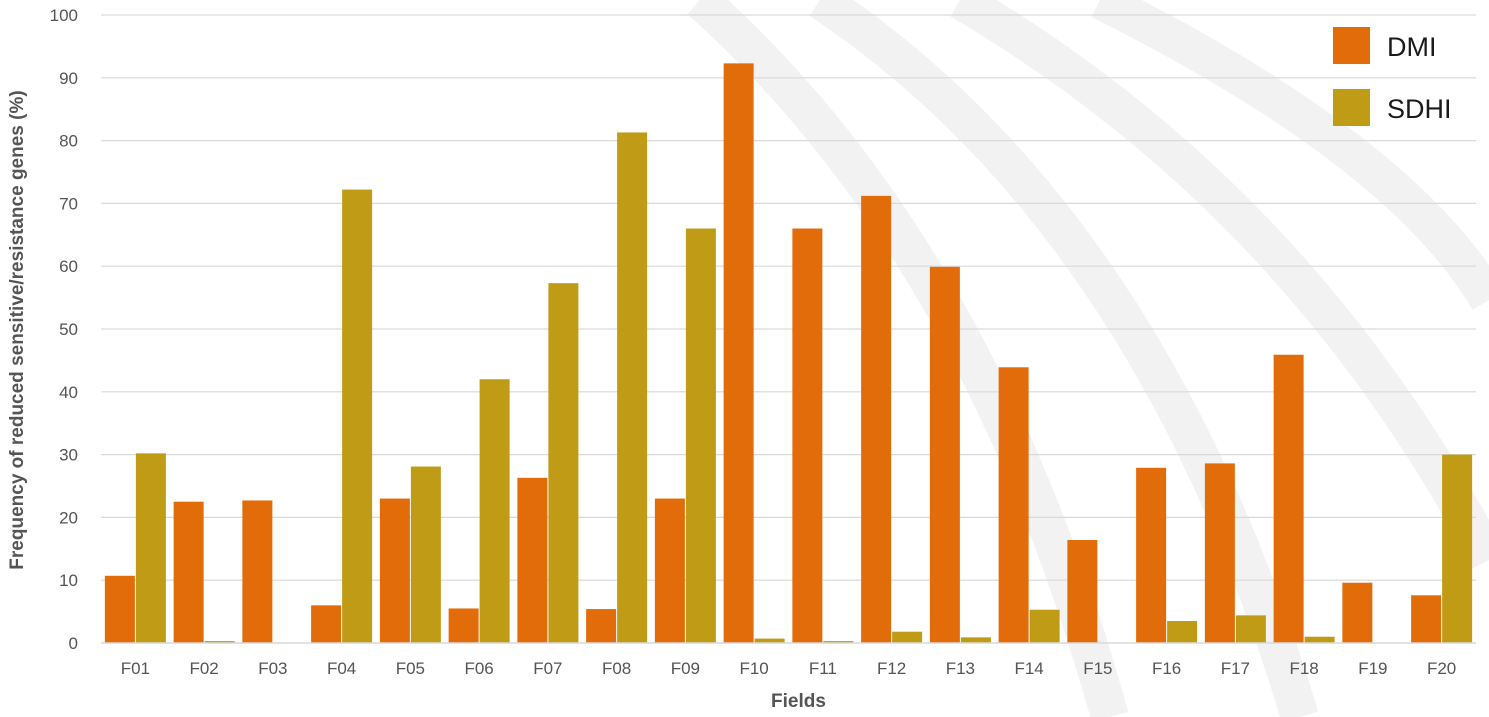 This screenshot has width=1489, height=717. Describe the element at coordinates (960, 668) in the screenshot. I see `x-tick-label: F13` at that location.